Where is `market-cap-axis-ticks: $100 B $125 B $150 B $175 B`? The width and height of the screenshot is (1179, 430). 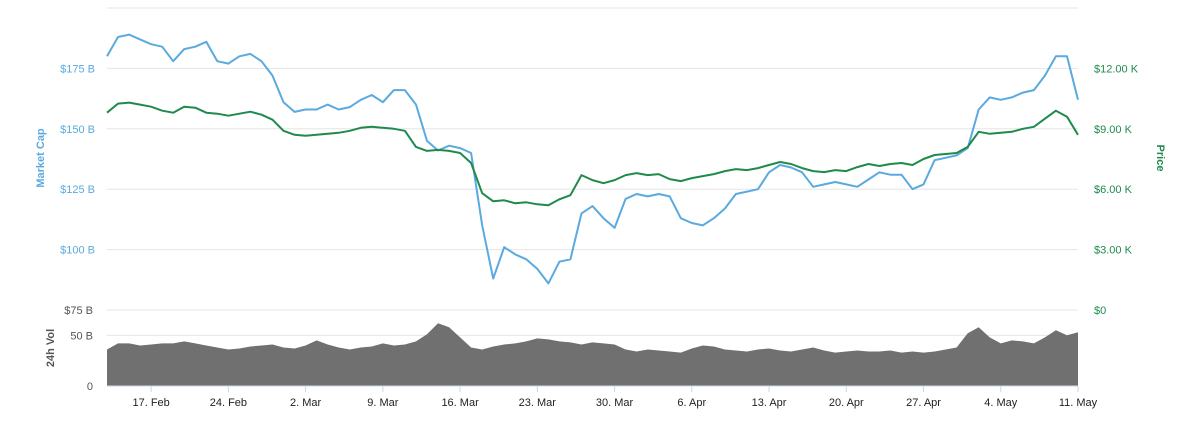 market-cap-axis-ticks: $100 B $125 B $150 B $175 B is located at coordinates (77, 159).